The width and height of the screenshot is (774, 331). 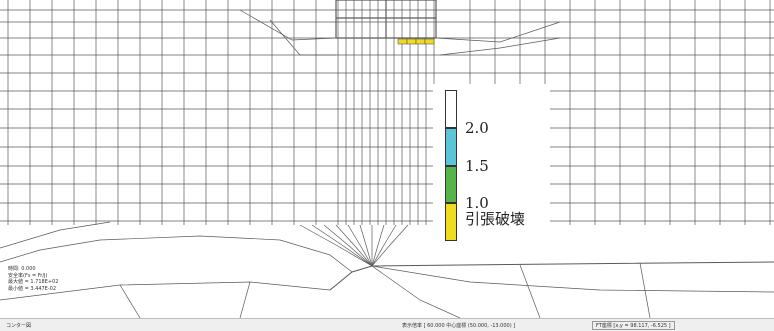 I want to click on info-time: 時間: 0.000, so click(x=22, y=269).